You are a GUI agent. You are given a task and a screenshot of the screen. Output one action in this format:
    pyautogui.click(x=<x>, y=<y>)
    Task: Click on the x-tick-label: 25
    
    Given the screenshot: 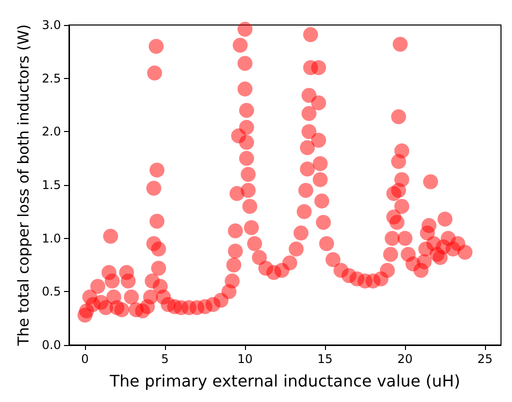 What is the action you would take?
    pyautogui.click(x=485, y=359)
    